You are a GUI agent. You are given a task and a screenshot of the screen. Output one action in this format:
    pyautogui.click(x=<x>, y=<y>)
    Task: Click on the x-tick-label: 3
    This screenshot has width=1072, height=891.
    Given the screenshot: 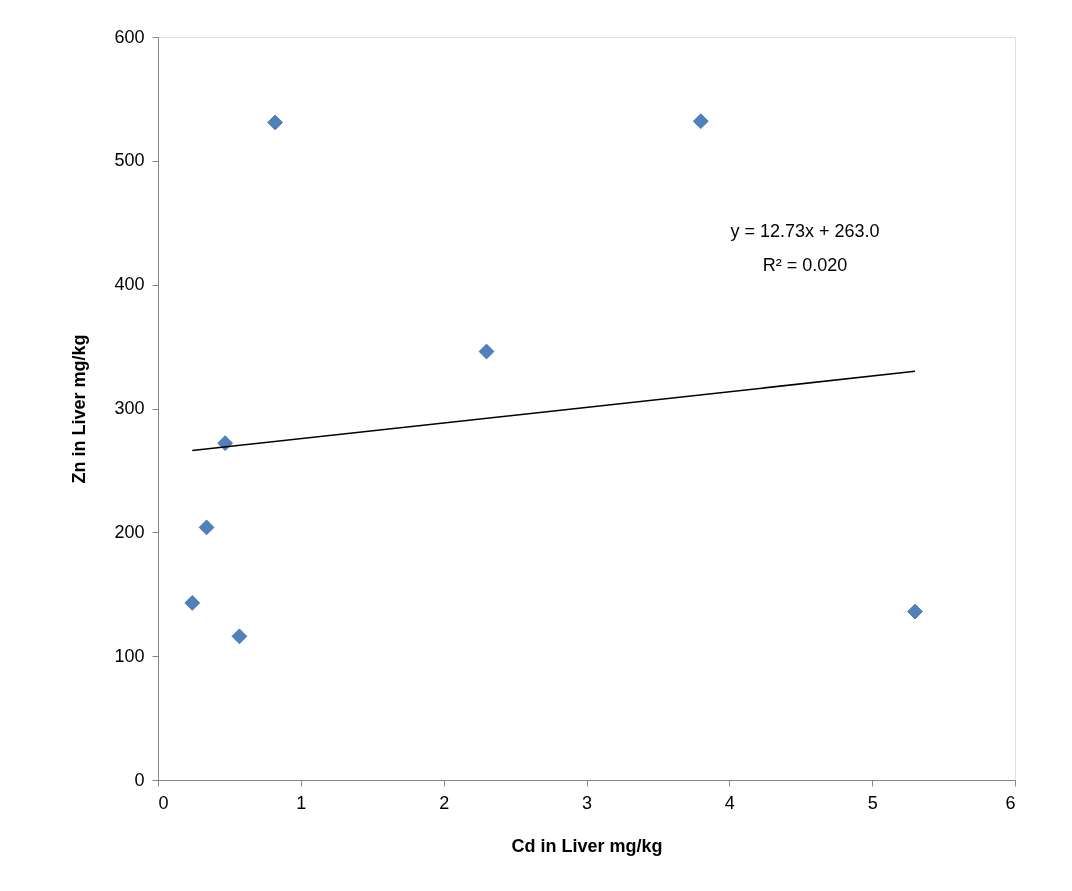 What is the action you would take?
    pyautogui.click(x=587, y=802)
    